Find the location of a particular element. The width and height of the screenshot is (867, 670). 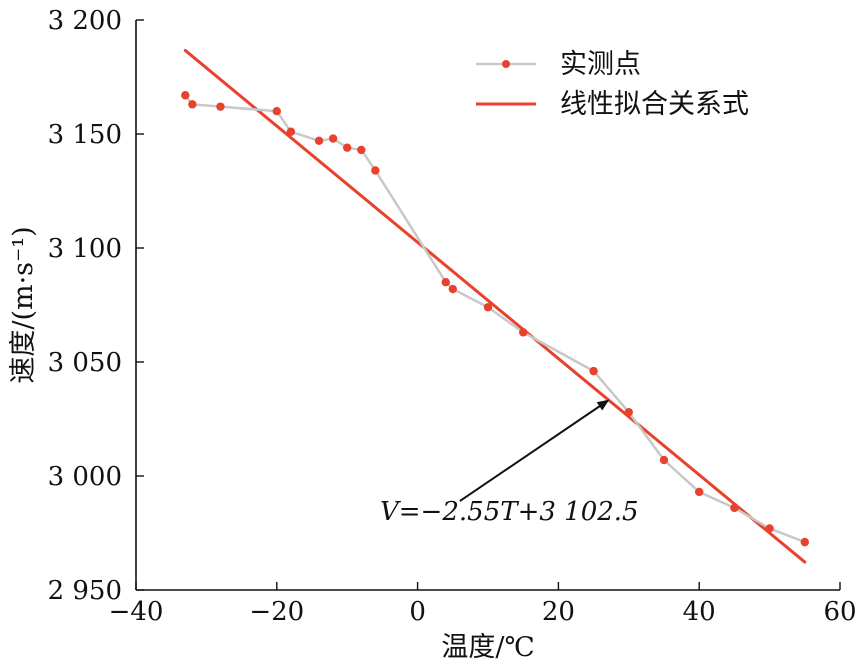

y-tick-label: 3 050 is located at coordinates (85, 363).